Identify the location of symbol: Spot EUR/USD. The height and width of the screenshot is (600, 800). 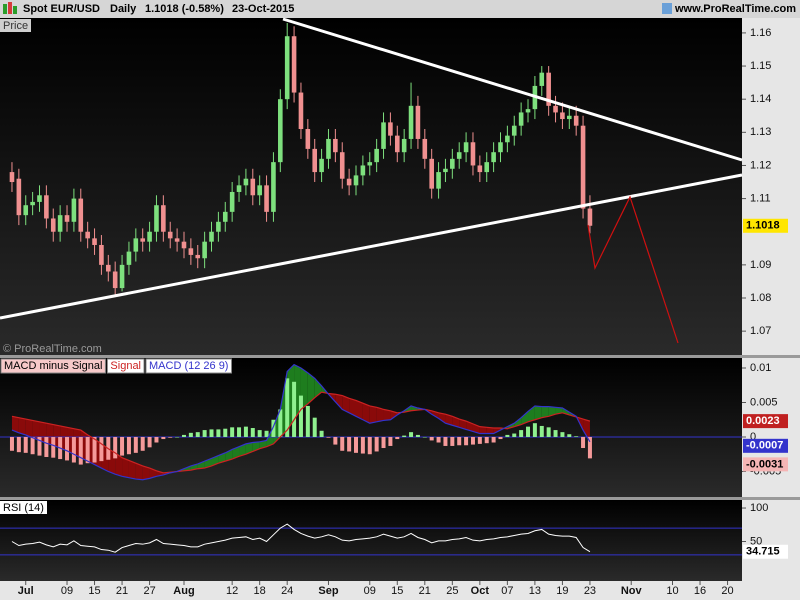
(61, 9).